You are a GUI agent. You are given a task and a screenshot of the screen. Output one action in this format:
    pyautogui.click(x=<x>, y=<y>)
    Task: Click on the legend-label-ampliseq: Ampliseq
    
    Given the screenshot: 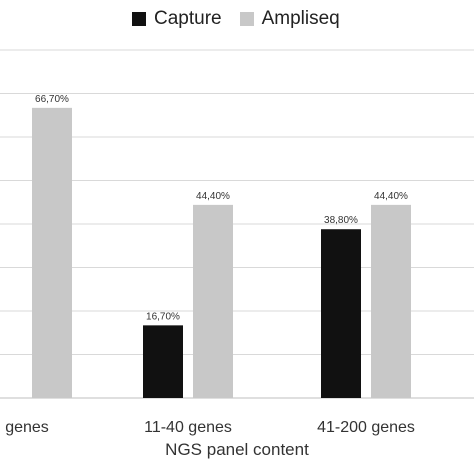 What is the action you would take?
    pyautogui.click(x=300, y=18)
    